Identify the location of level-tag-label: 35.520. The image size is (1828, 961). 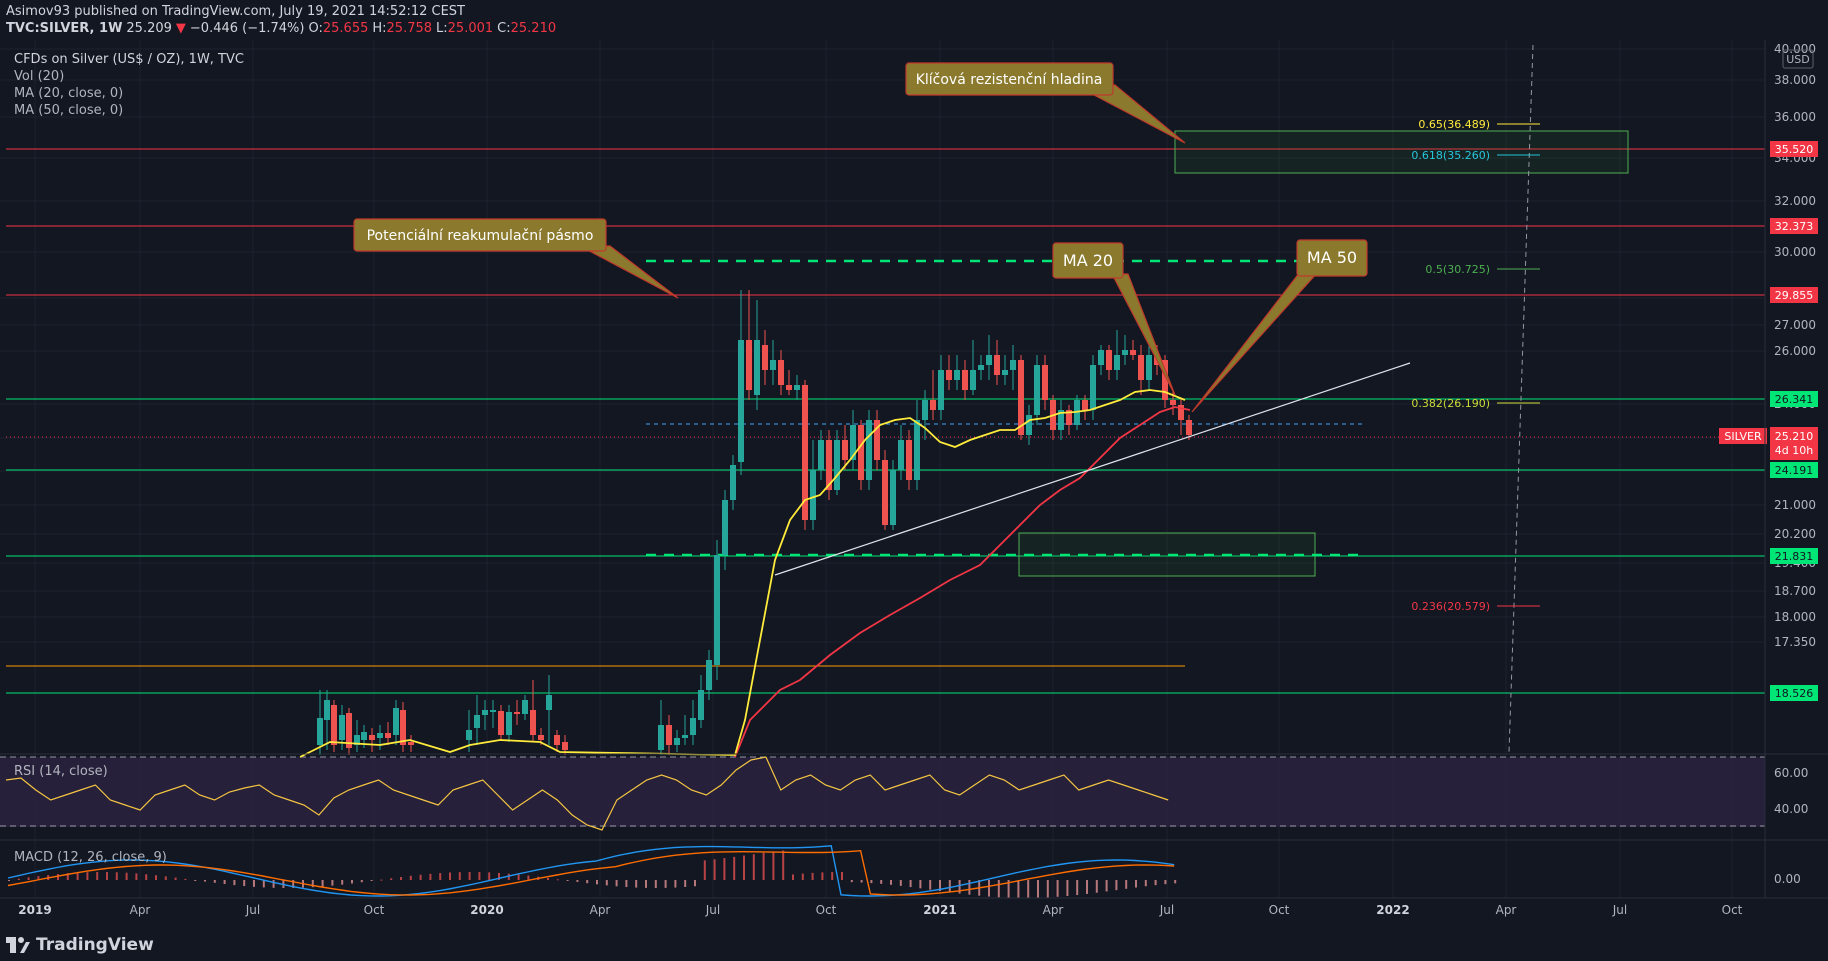
(1794, 149).